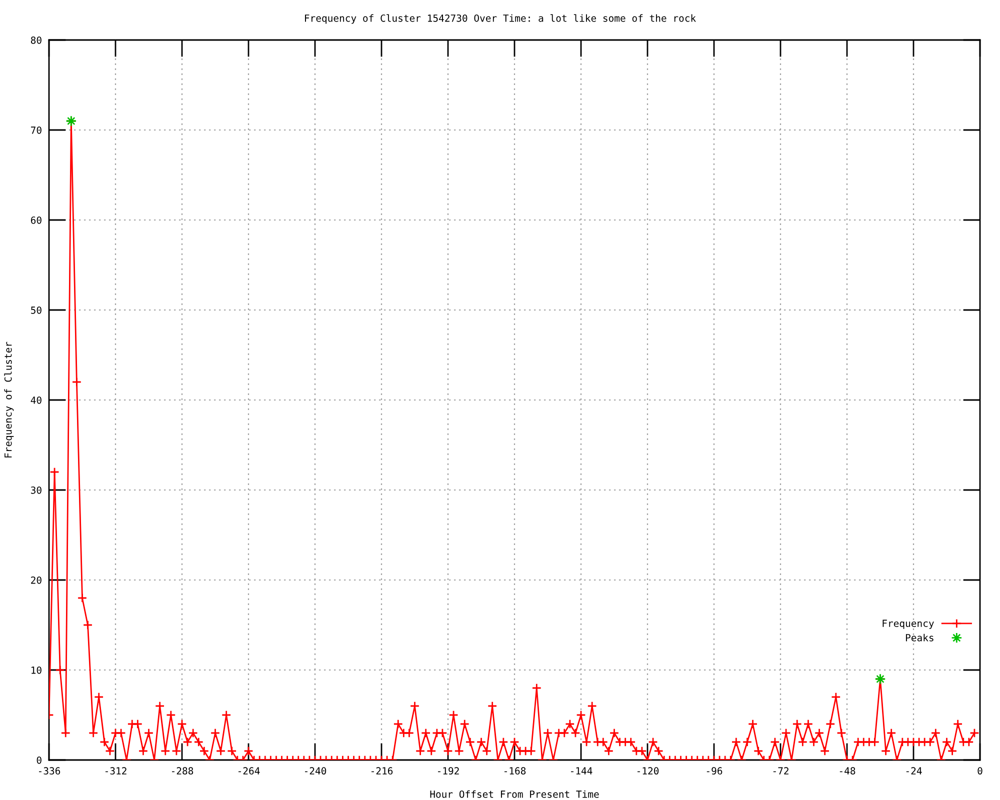 The image size is (1000, 800). I want to click on y-tick-label: 50, so click(36, 310).